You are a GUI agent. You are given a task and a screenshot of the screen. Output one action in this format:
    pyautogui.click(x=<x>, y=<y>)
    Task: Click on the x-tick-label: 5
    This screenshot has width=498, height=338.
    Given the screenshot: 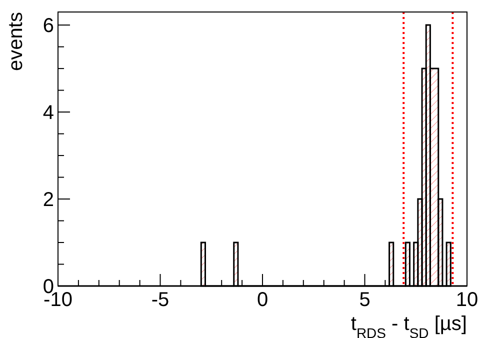 What is the action you would take?
    pyautogui.click(x=364, y=300)
    